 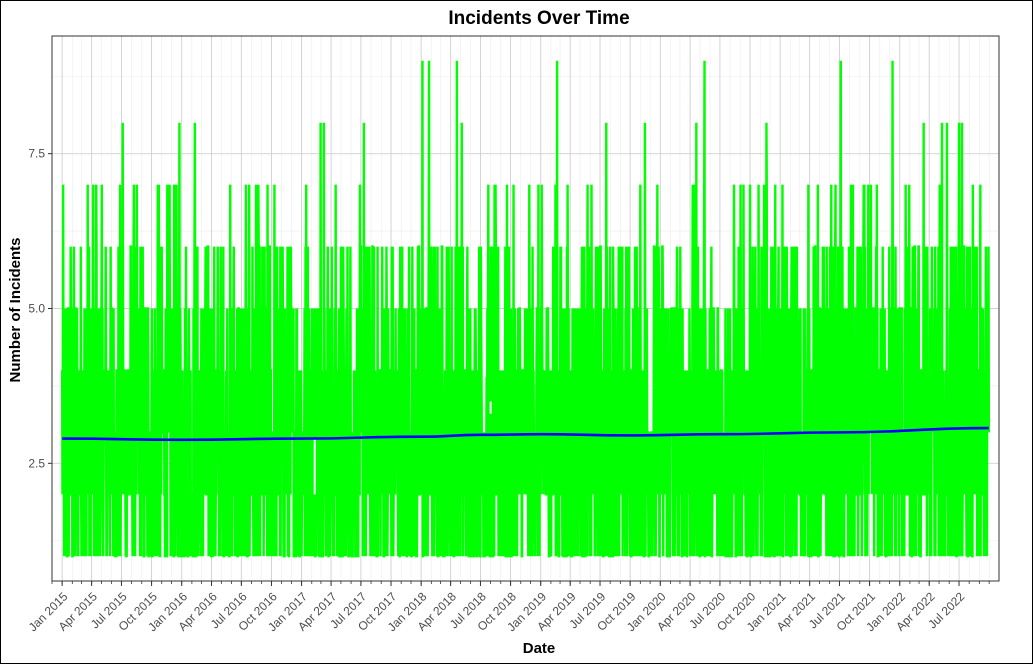 I want to click on y-tick-label: 2.5, so click(x=36, y=463).